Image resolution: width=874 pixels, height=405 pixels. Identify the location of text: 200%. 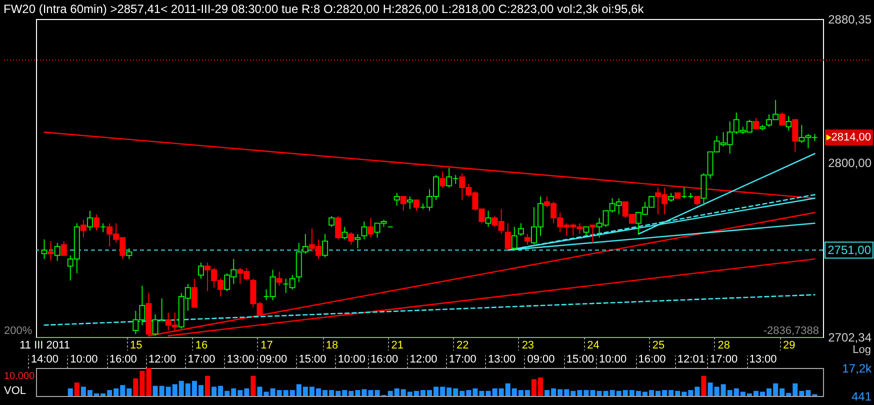
(18, 331).